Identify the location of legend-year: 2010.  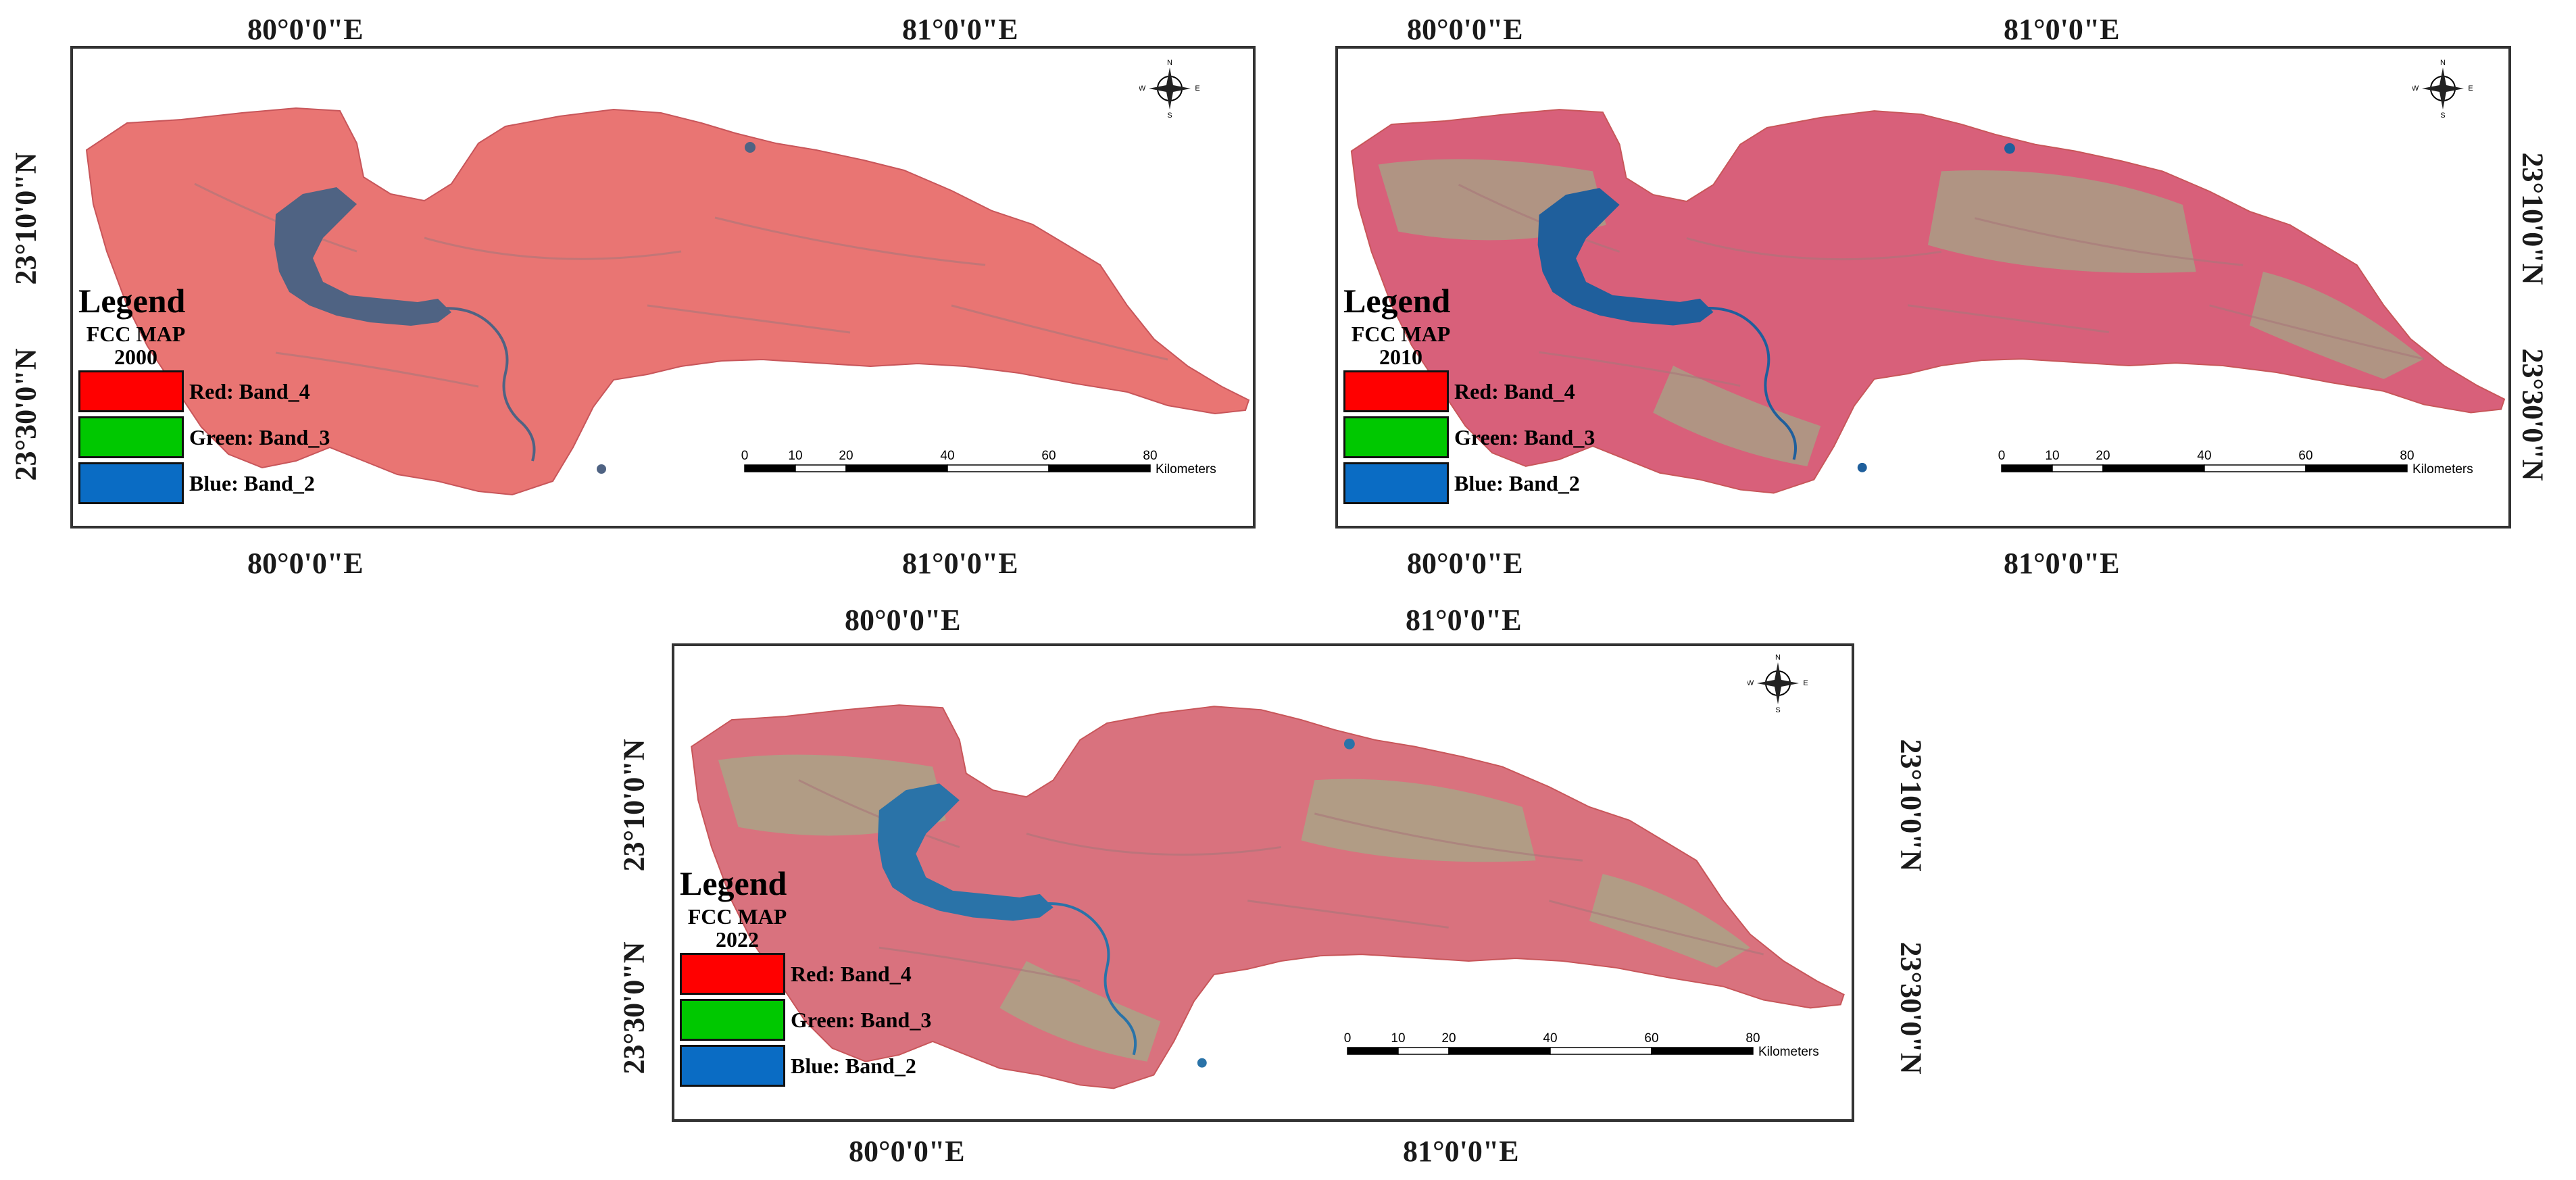
(1401, 357).